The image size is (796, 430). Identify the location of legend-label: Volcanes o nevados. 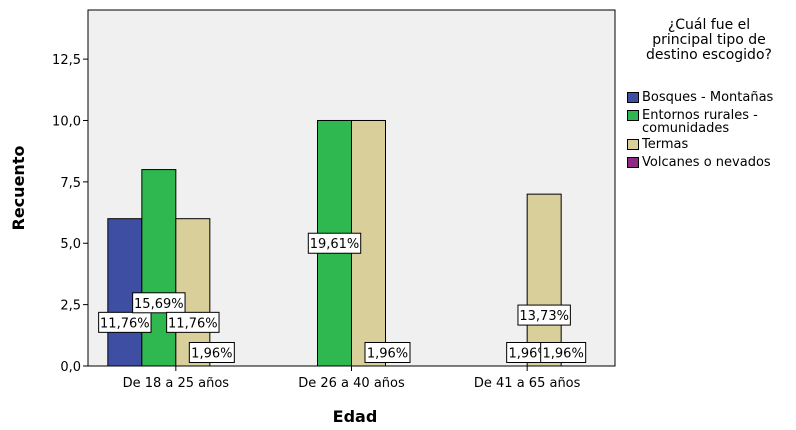
(706, 162).